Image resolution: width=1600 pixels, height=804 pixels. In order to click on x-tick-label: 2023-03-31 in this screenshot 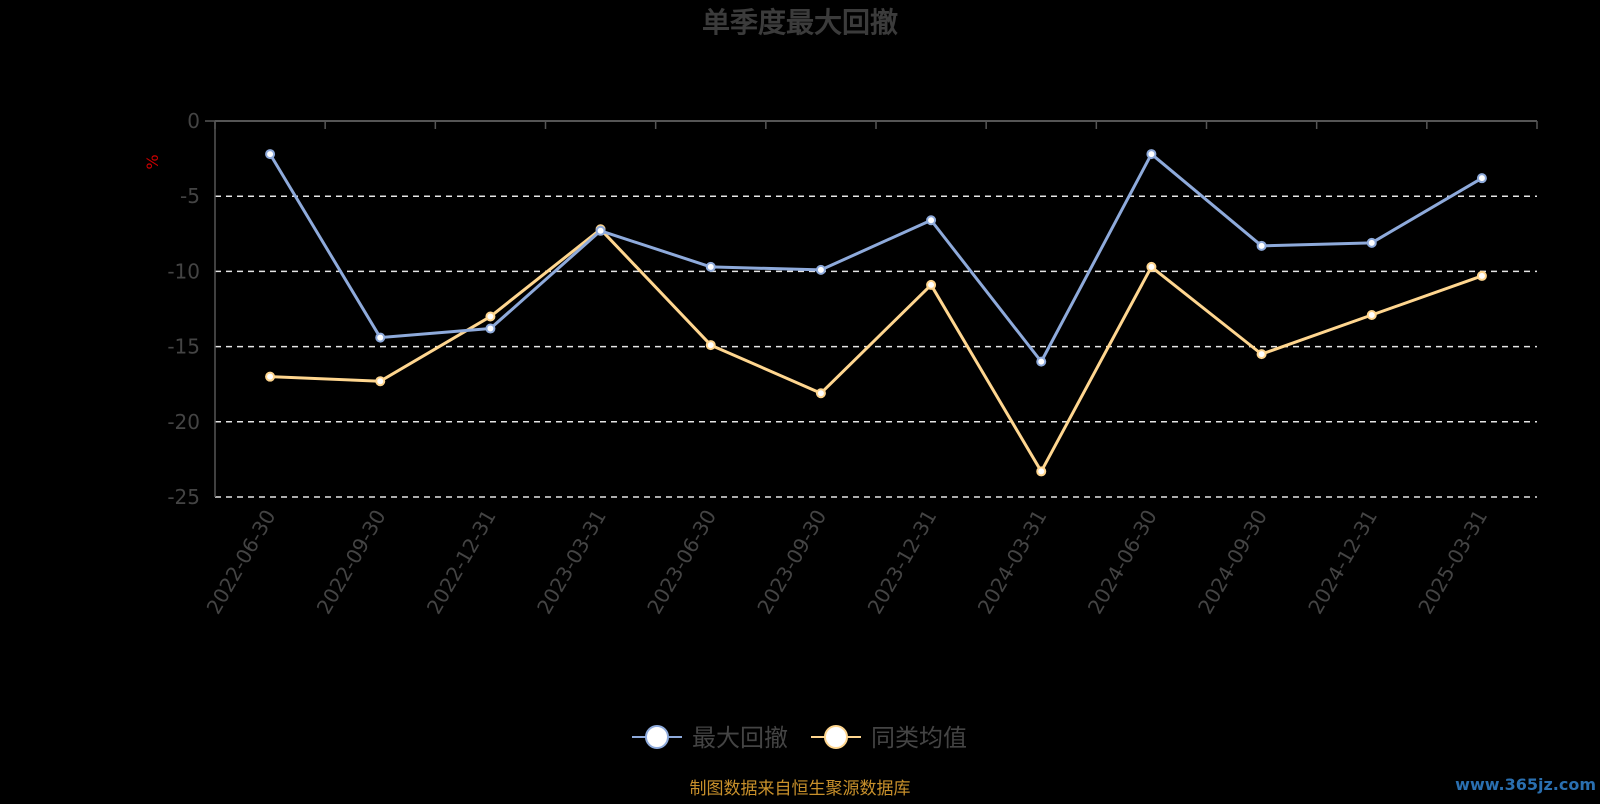, I will do `click(571, 562)`.